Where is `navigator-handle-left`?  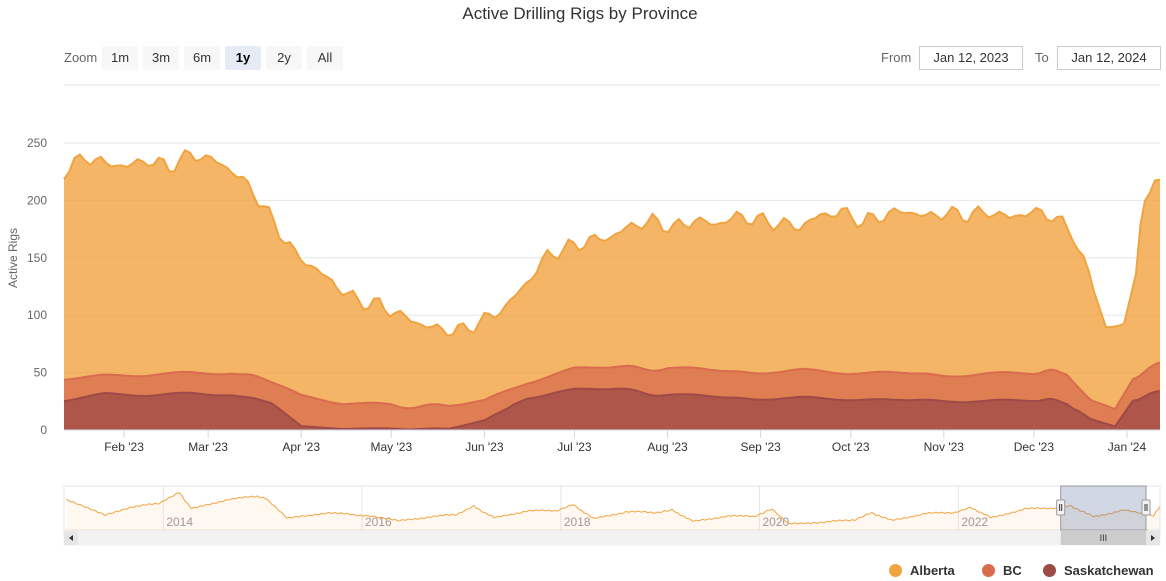 navigator-handle-left is located at coordinates (1061, 507).